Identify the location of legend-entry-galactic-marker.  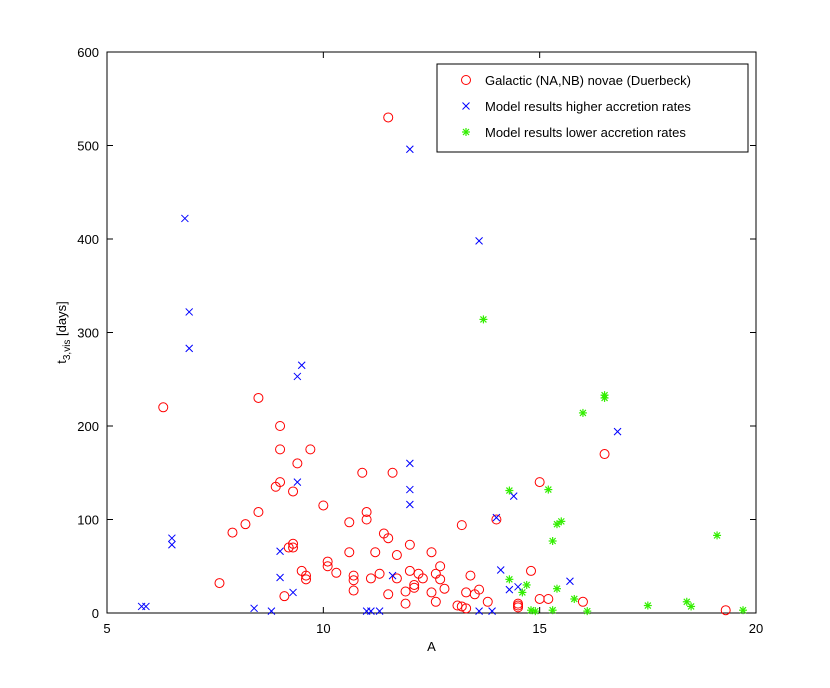
(466, 80).